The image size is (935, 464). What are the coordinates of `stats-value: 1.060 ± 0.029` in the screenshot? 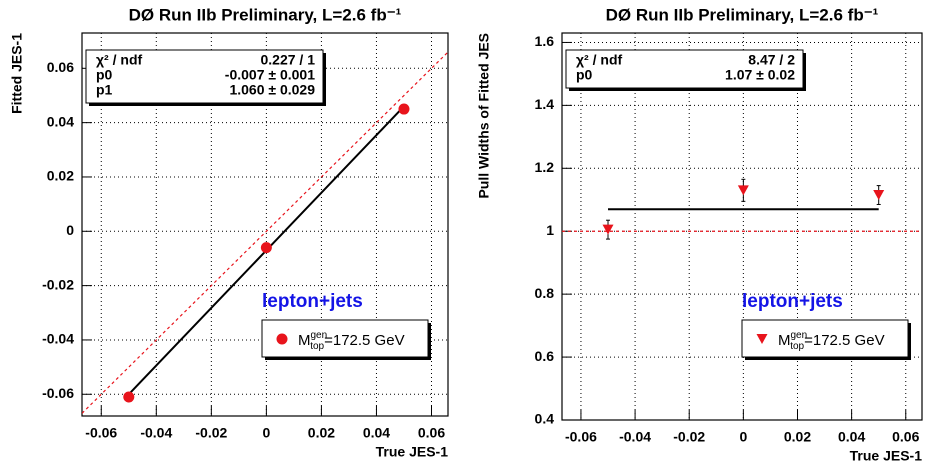 It's located at (272, 90).